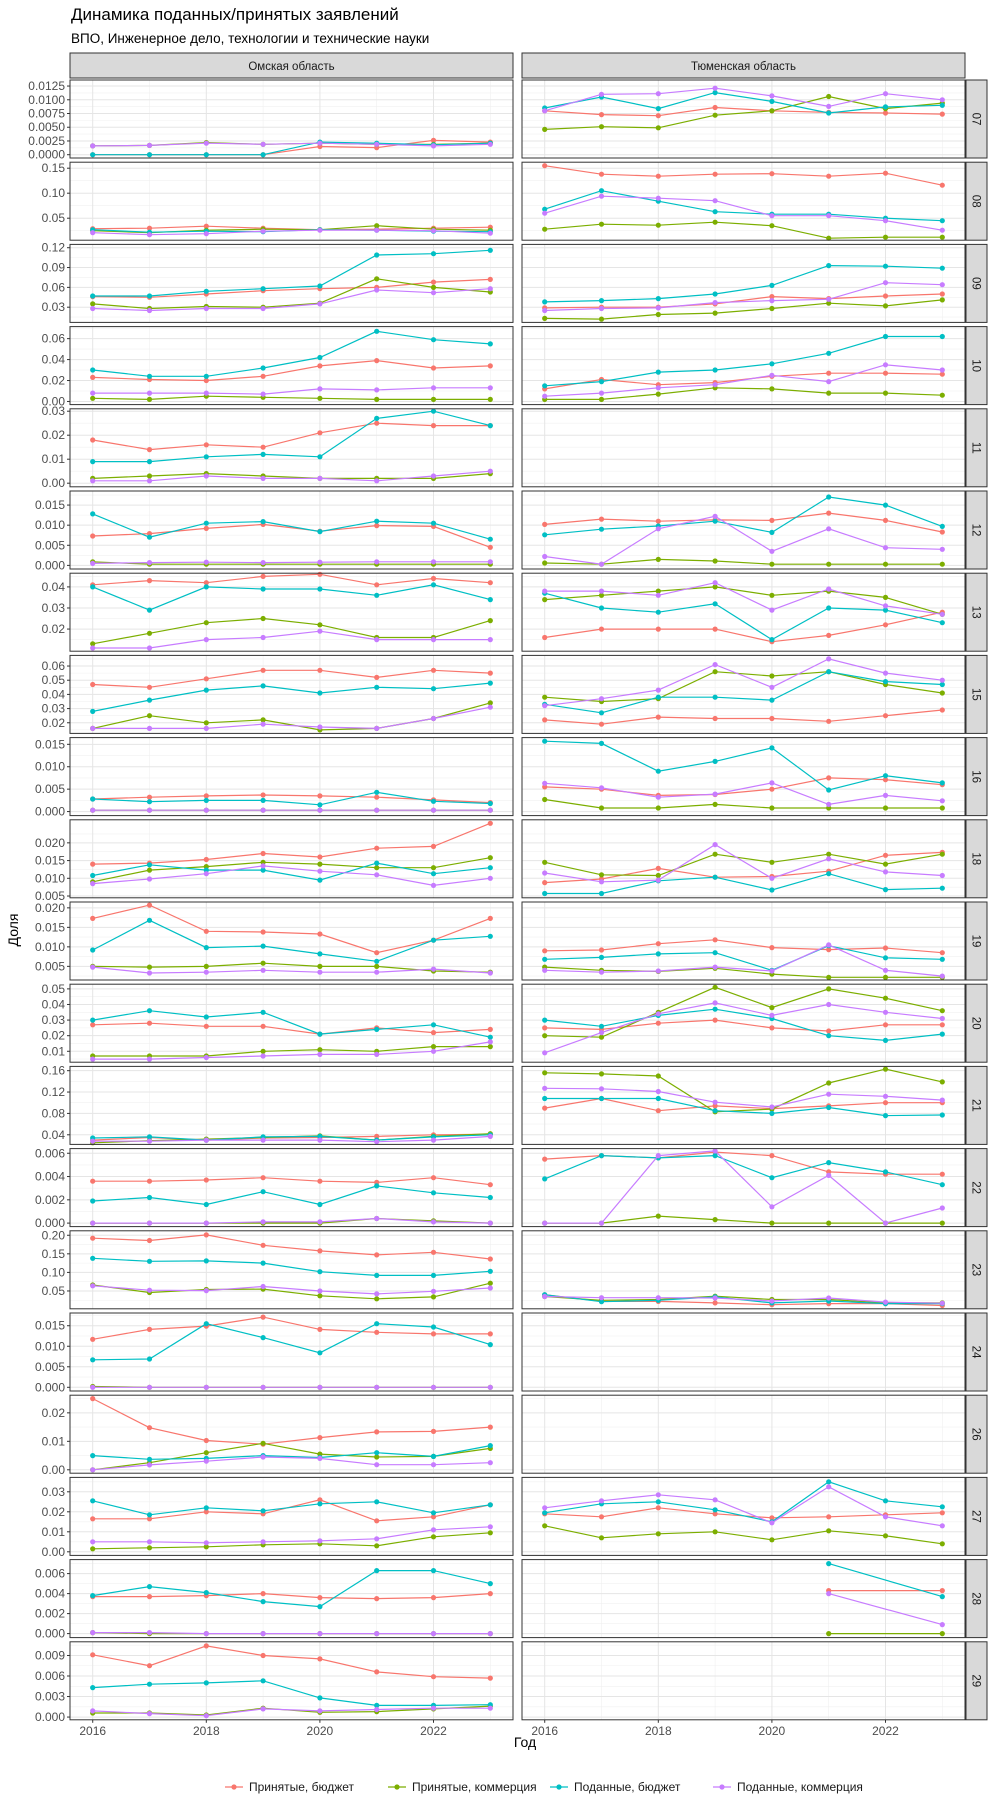 This screenshot has height=1807, width=991. What do you see at coordinates (50, 1177) in the screenshot?
I see `y-tick-label: 0.004` at bounding box center [50, 1177].